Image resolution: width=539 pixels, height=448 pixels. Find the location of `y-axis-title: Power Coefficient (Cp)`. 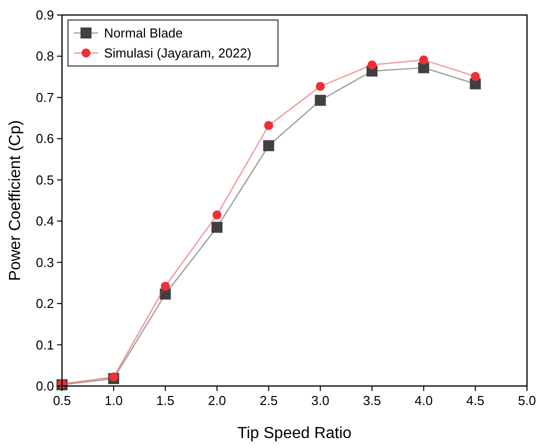

y-axis-title: Power Coefficient (Cp) is located at coordinates (15, 200).